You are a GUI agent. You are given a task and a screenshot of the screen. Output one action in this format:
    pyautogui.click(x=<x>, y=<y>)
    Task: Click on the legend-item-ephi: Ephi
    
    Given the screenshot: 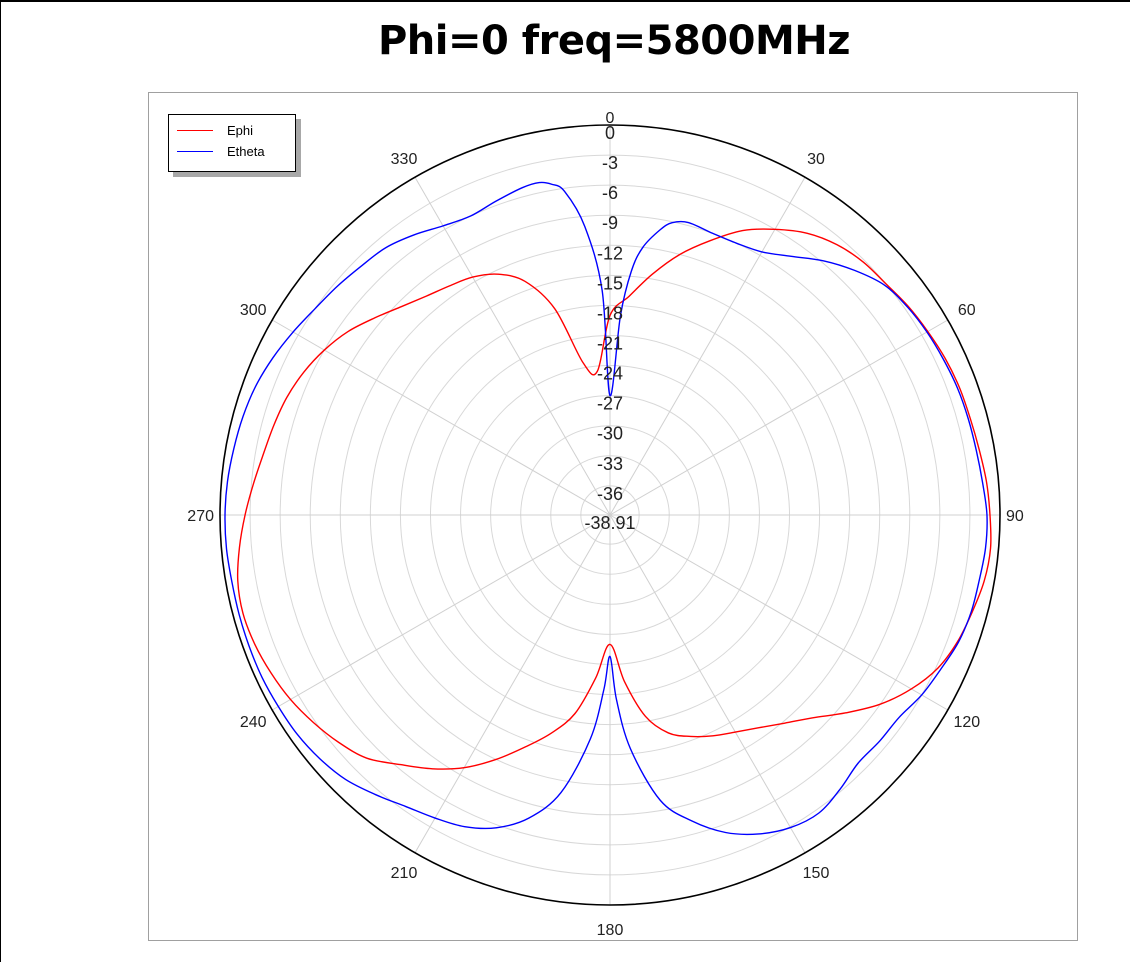 What is the action you would take?
    pyautogui.click(x=215, y=130)
    